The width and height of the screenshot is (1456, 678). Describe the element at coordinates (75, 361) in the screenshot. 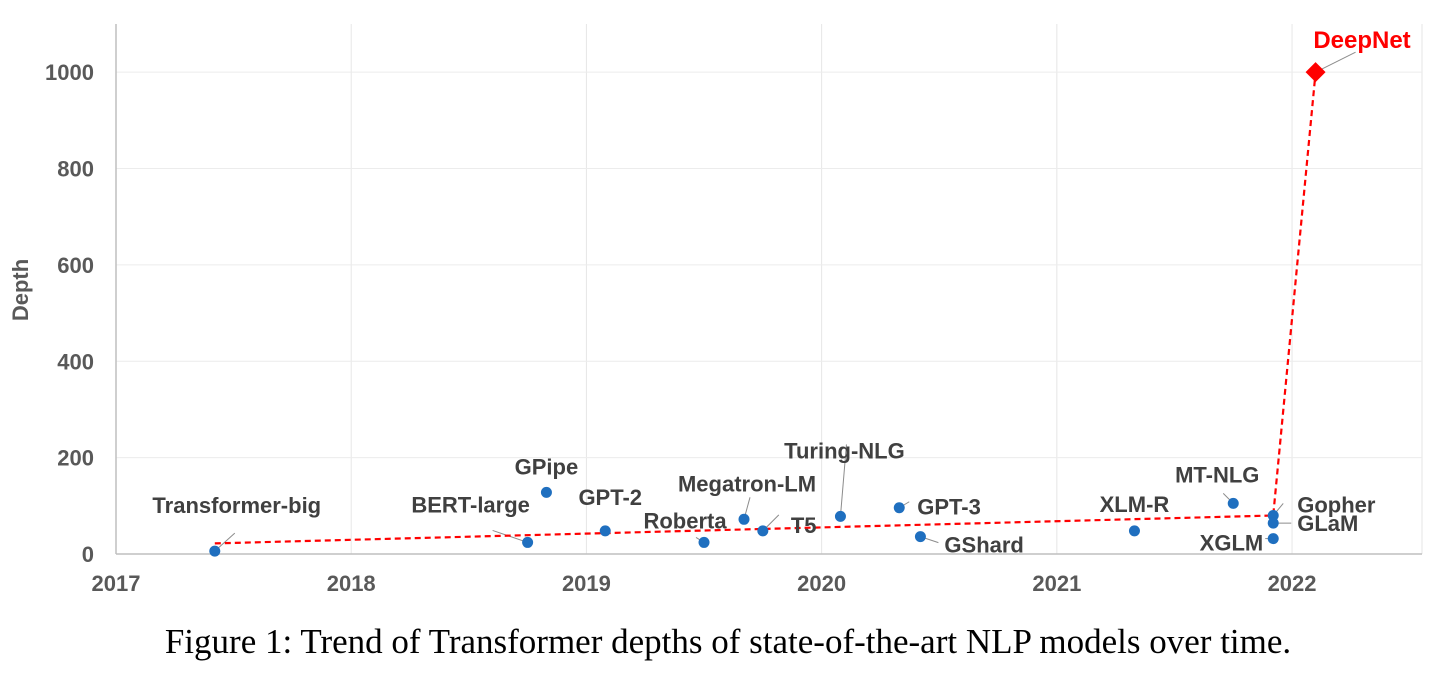

I see `y-tick-label: 400` at that location.